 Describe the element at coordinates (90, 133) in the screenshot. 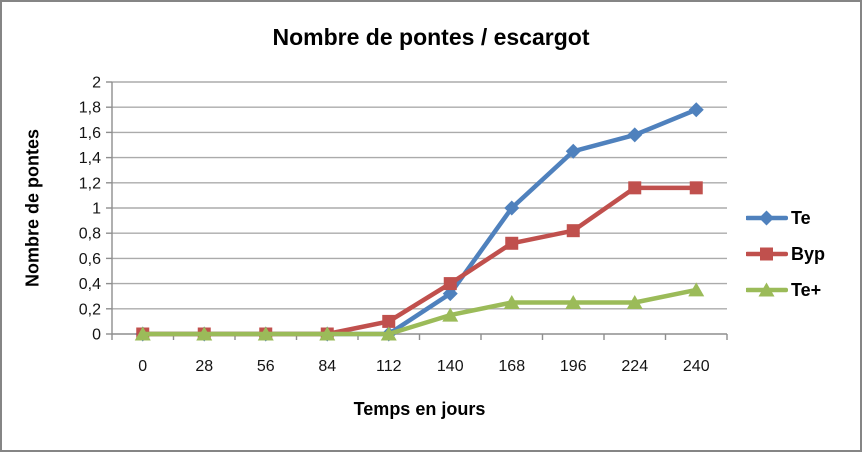

I see `y-tick-label: 1,6` at that location.